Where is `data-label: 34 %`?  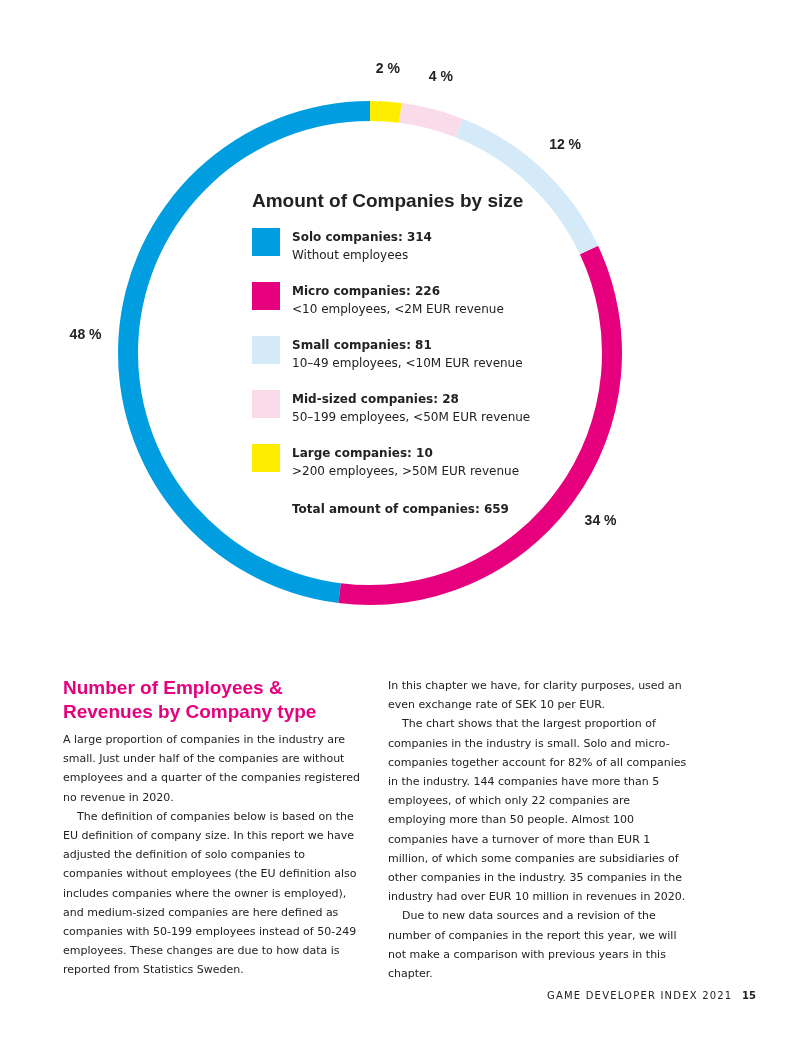 data-label: 34 % is located at coordinates (601, 519).